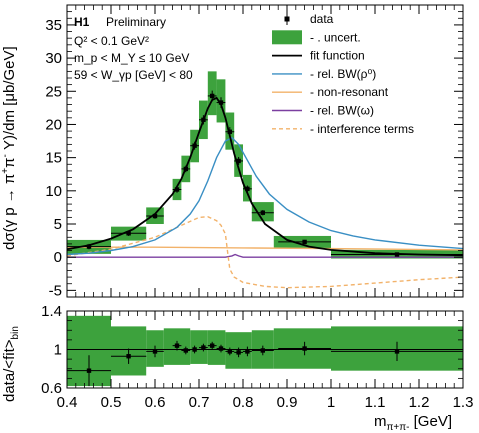  What do you see at coordinates (111, 402) in the screenshot?
I see `xtick-label-0.5: 0.5` at bounding box center [111, 402].